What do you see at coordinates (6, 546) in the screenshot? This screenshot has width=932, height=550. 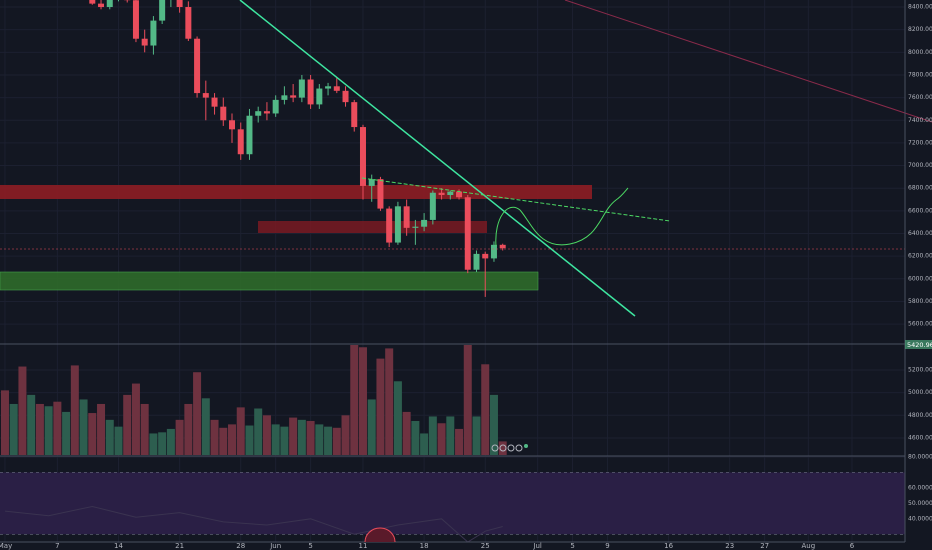 I see `x-tick-label: May` at bounding box center [6, 546].